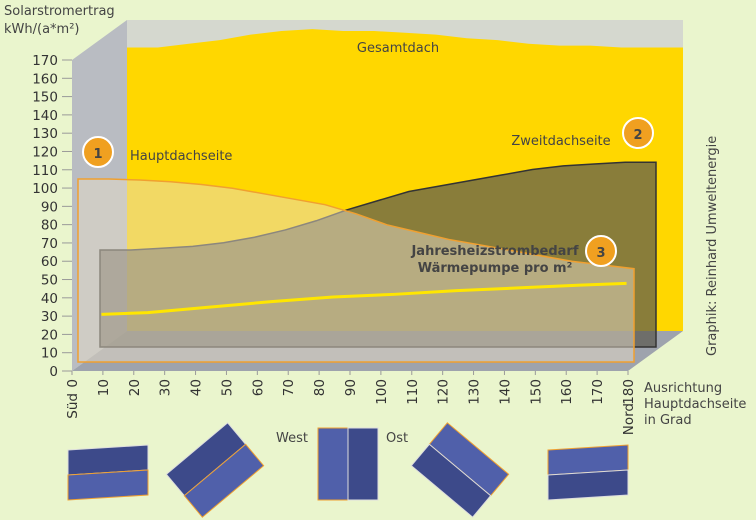 The width and height of the screenshot is (756, 520). I want to click on series-label: Hauptdachseite, so click(181, 156).